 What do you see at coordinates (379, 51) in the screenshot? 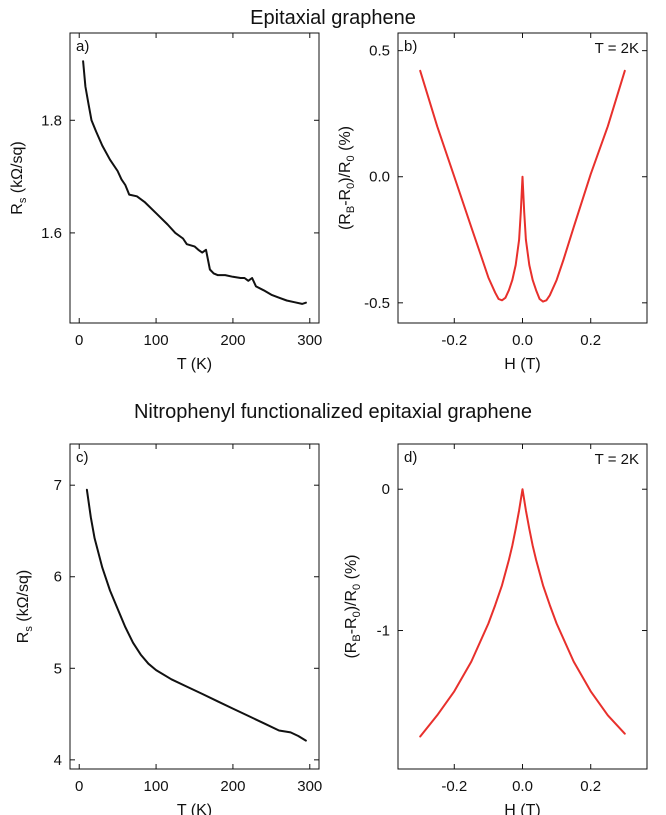
I see `y-tick-label: 0.5` at bounding box center [379, 51].